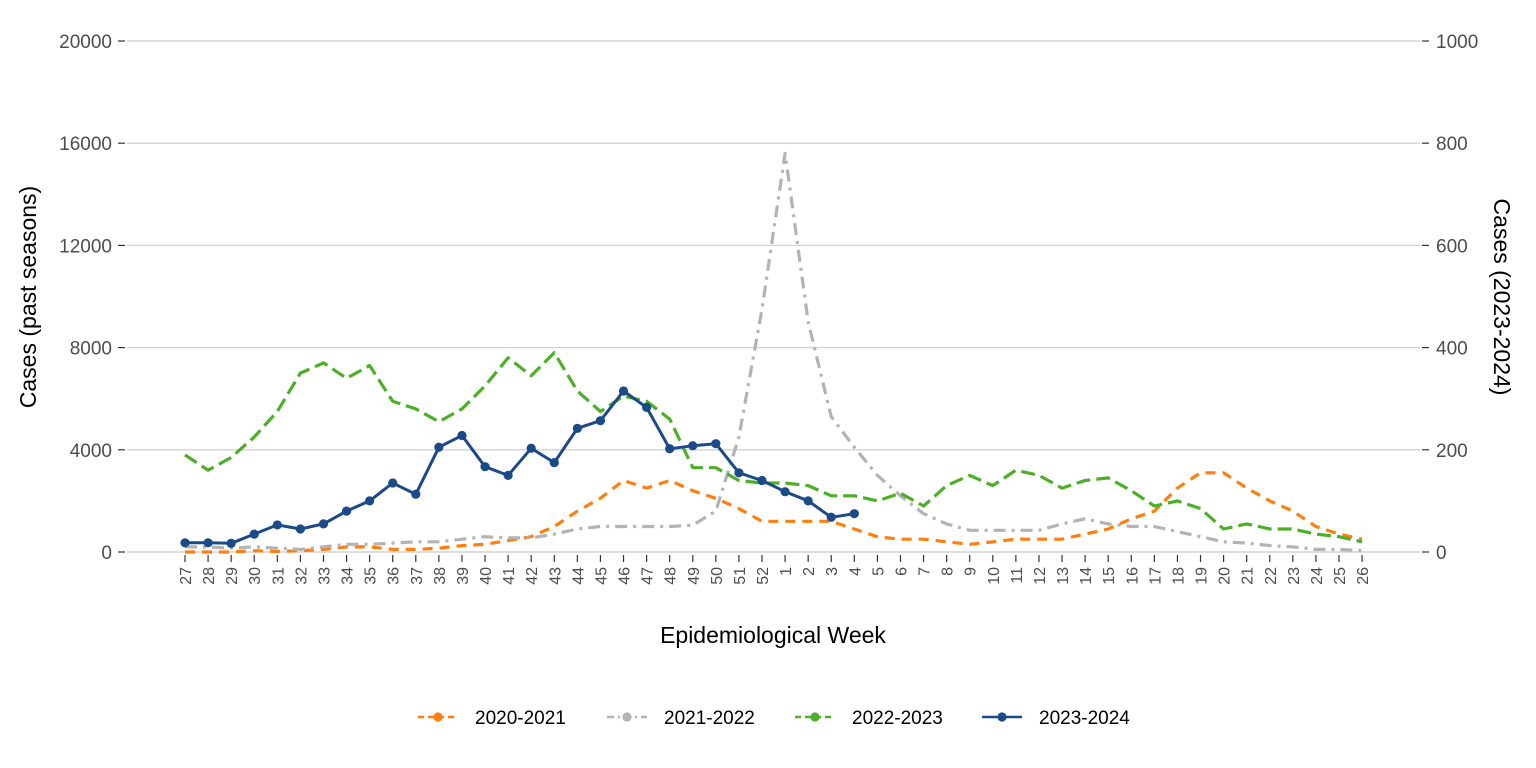 The image size is (1536, 768). What do you see at coordinates (520, 718) in the screenshot?
I see `legend-label: 2020-2021` at bounding box center [520, 718].